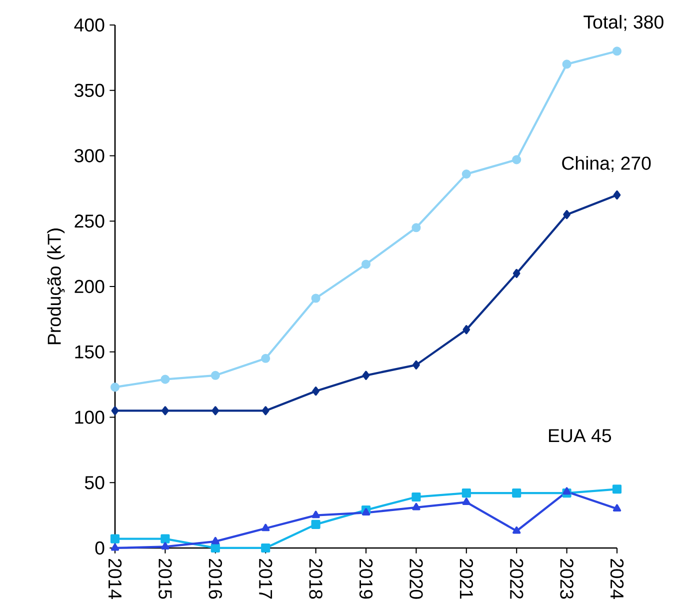 Image resolution: width=687 pixels, height=614 pixels. I want to click on x-tick-label: 2014, so click(115, 578).